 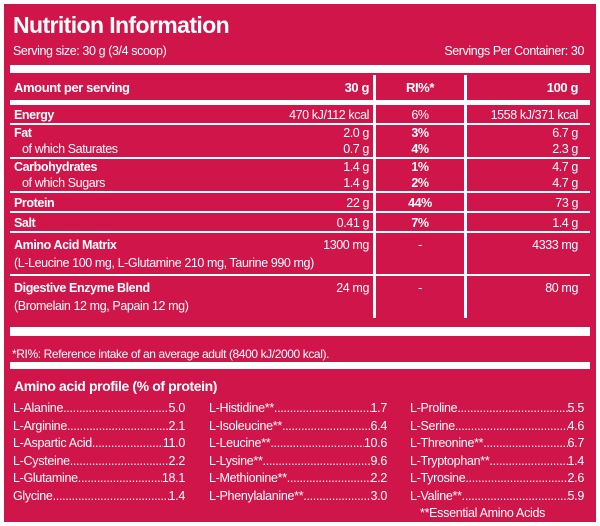 What do you see at coordinates (298, 409) in the screenshot?
I see `amino-item: L-Histidine** 1.7` at bounding box center [298, 409].